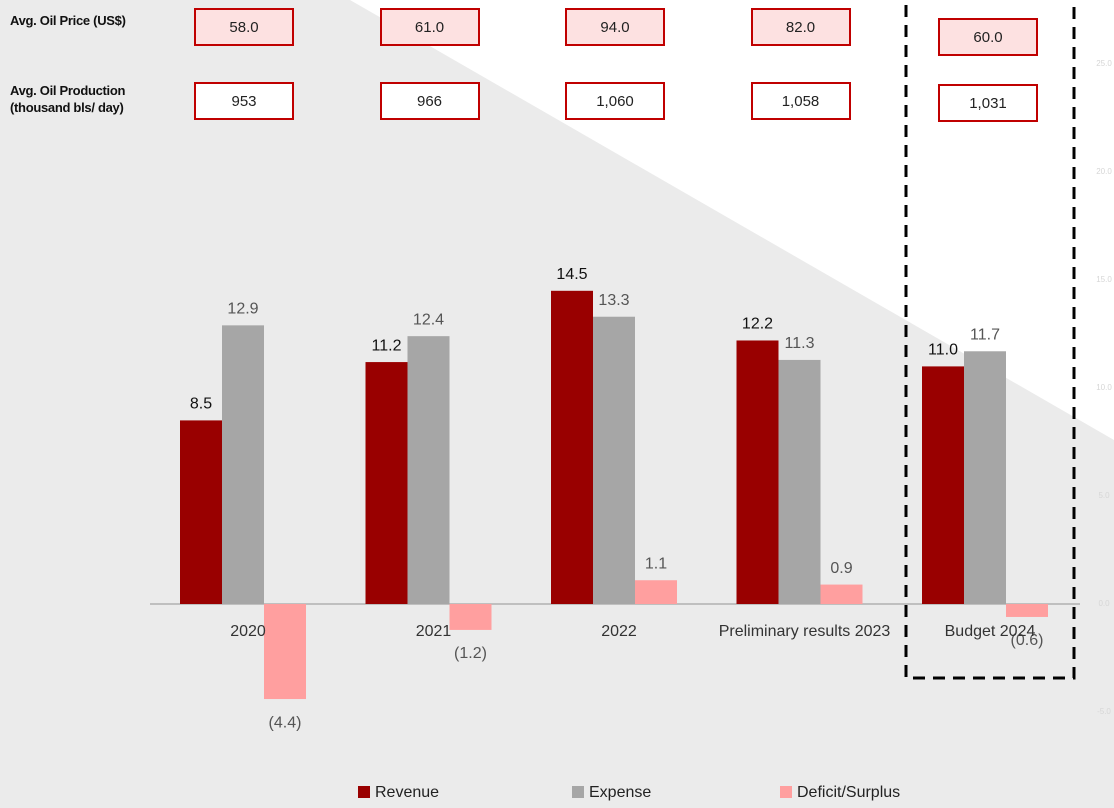 This screenshot has width=1114, height=808. What do you see at coordinates (429, 101) in the screenshot?
I see `info-box: 966` at bounding box center [429, 101].